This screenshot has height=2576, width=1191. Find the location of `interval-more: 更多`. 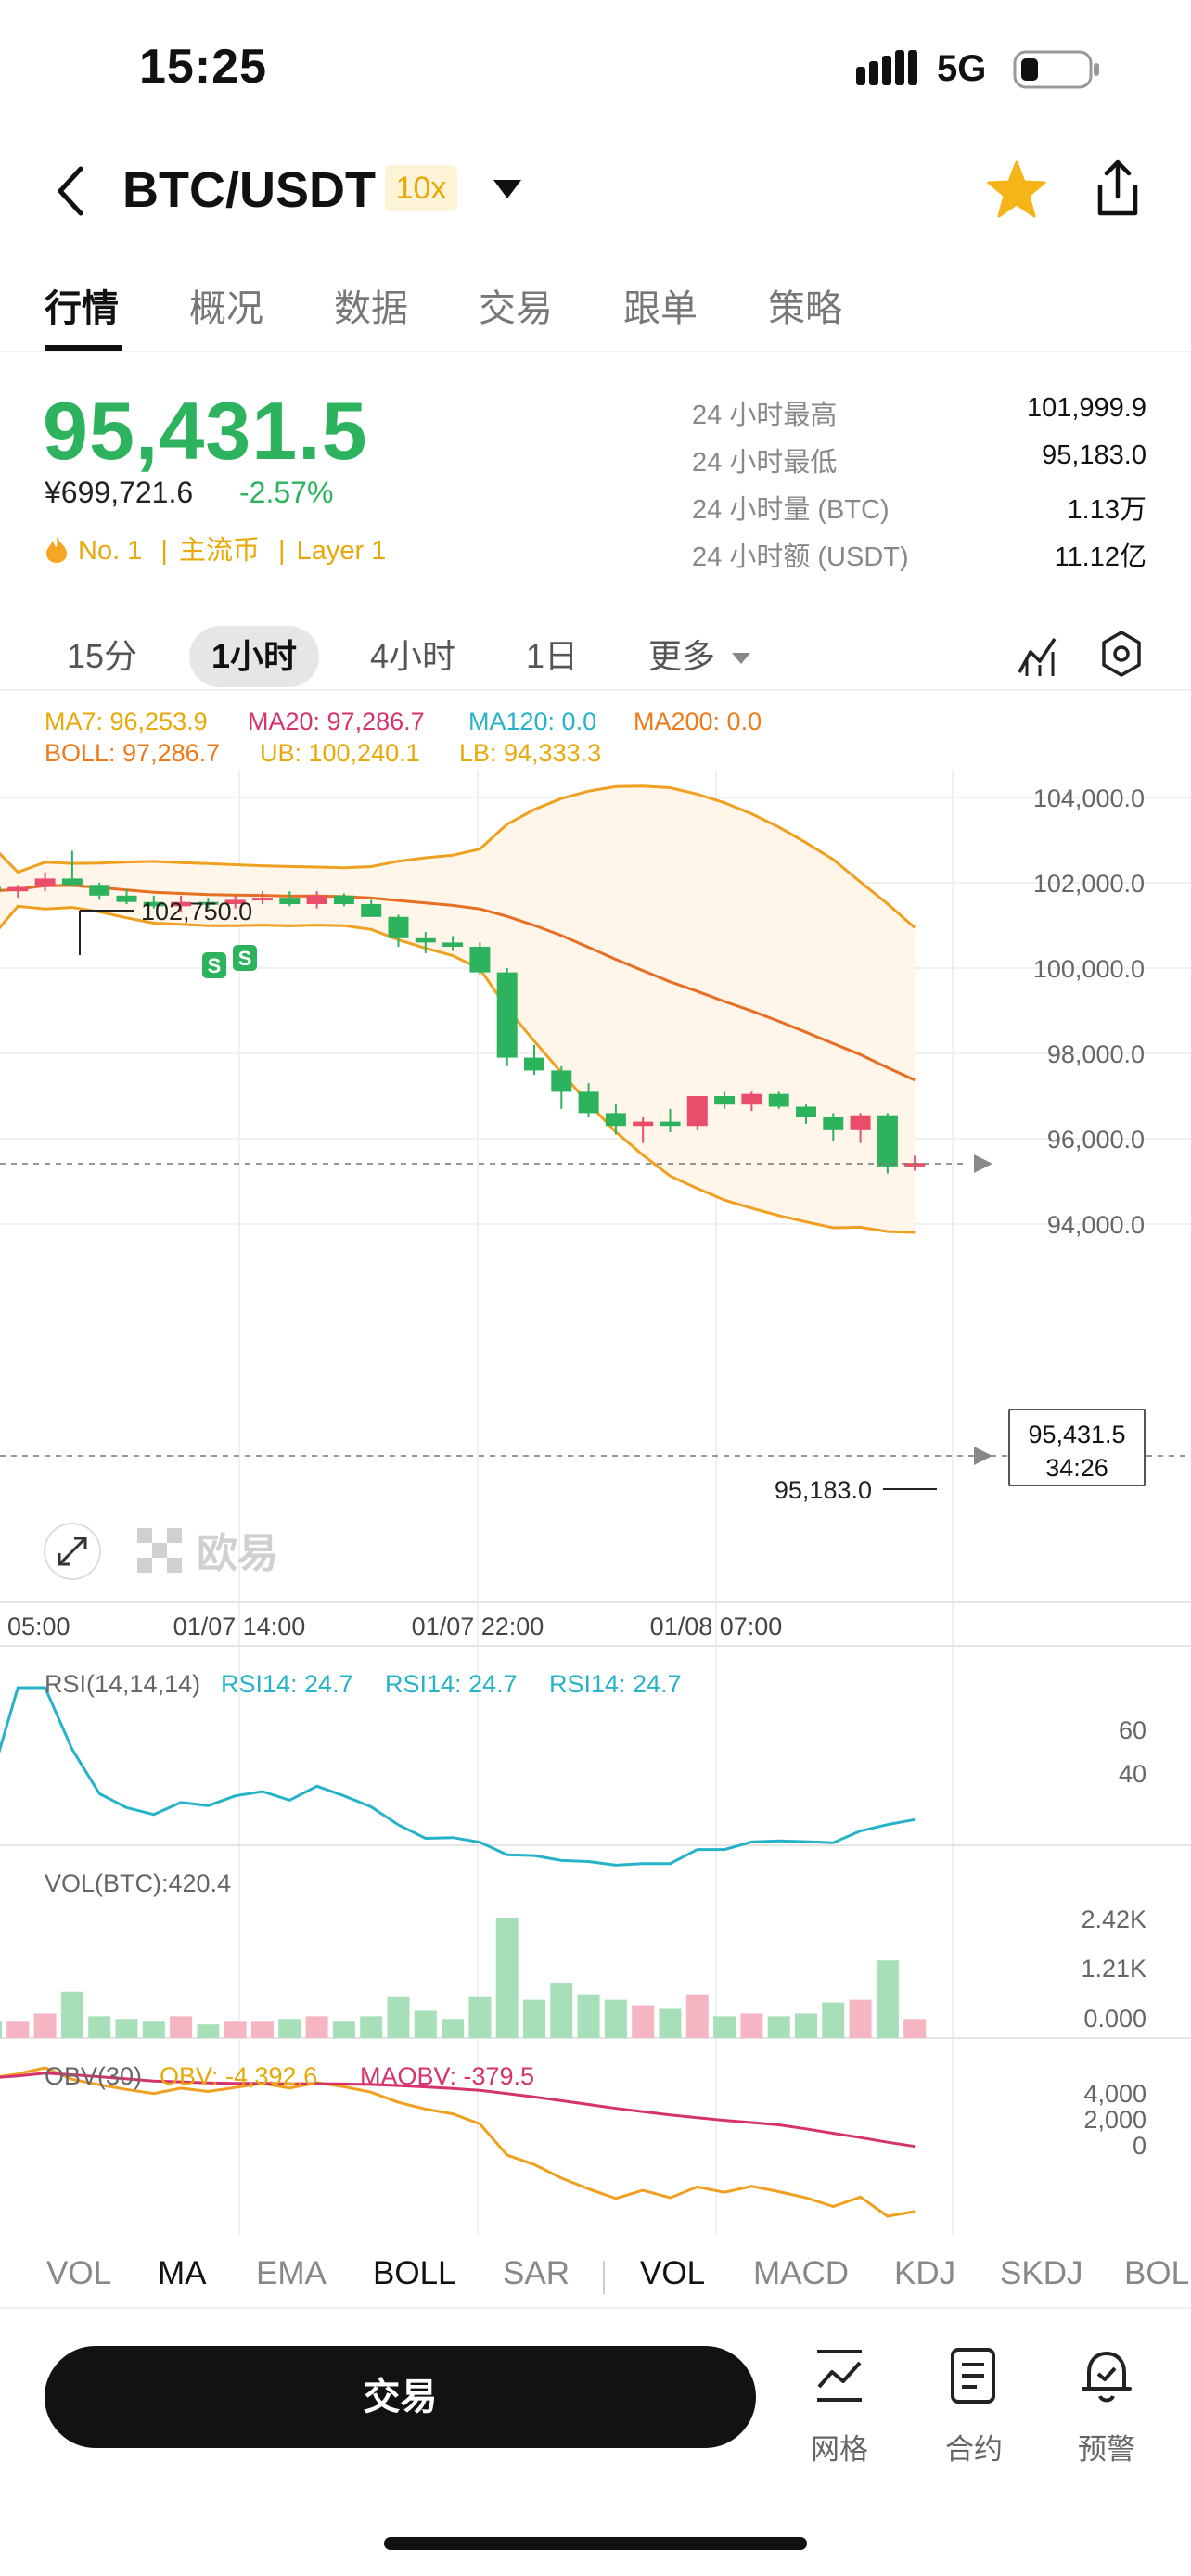

interval-more: 更多 is located at coordinates (701, 656).